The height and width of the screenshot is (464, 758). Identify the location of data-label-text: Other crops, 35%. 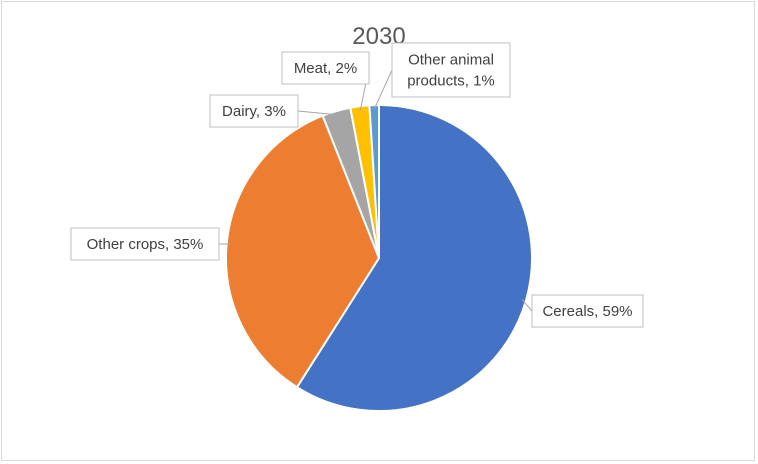
(145, 244).